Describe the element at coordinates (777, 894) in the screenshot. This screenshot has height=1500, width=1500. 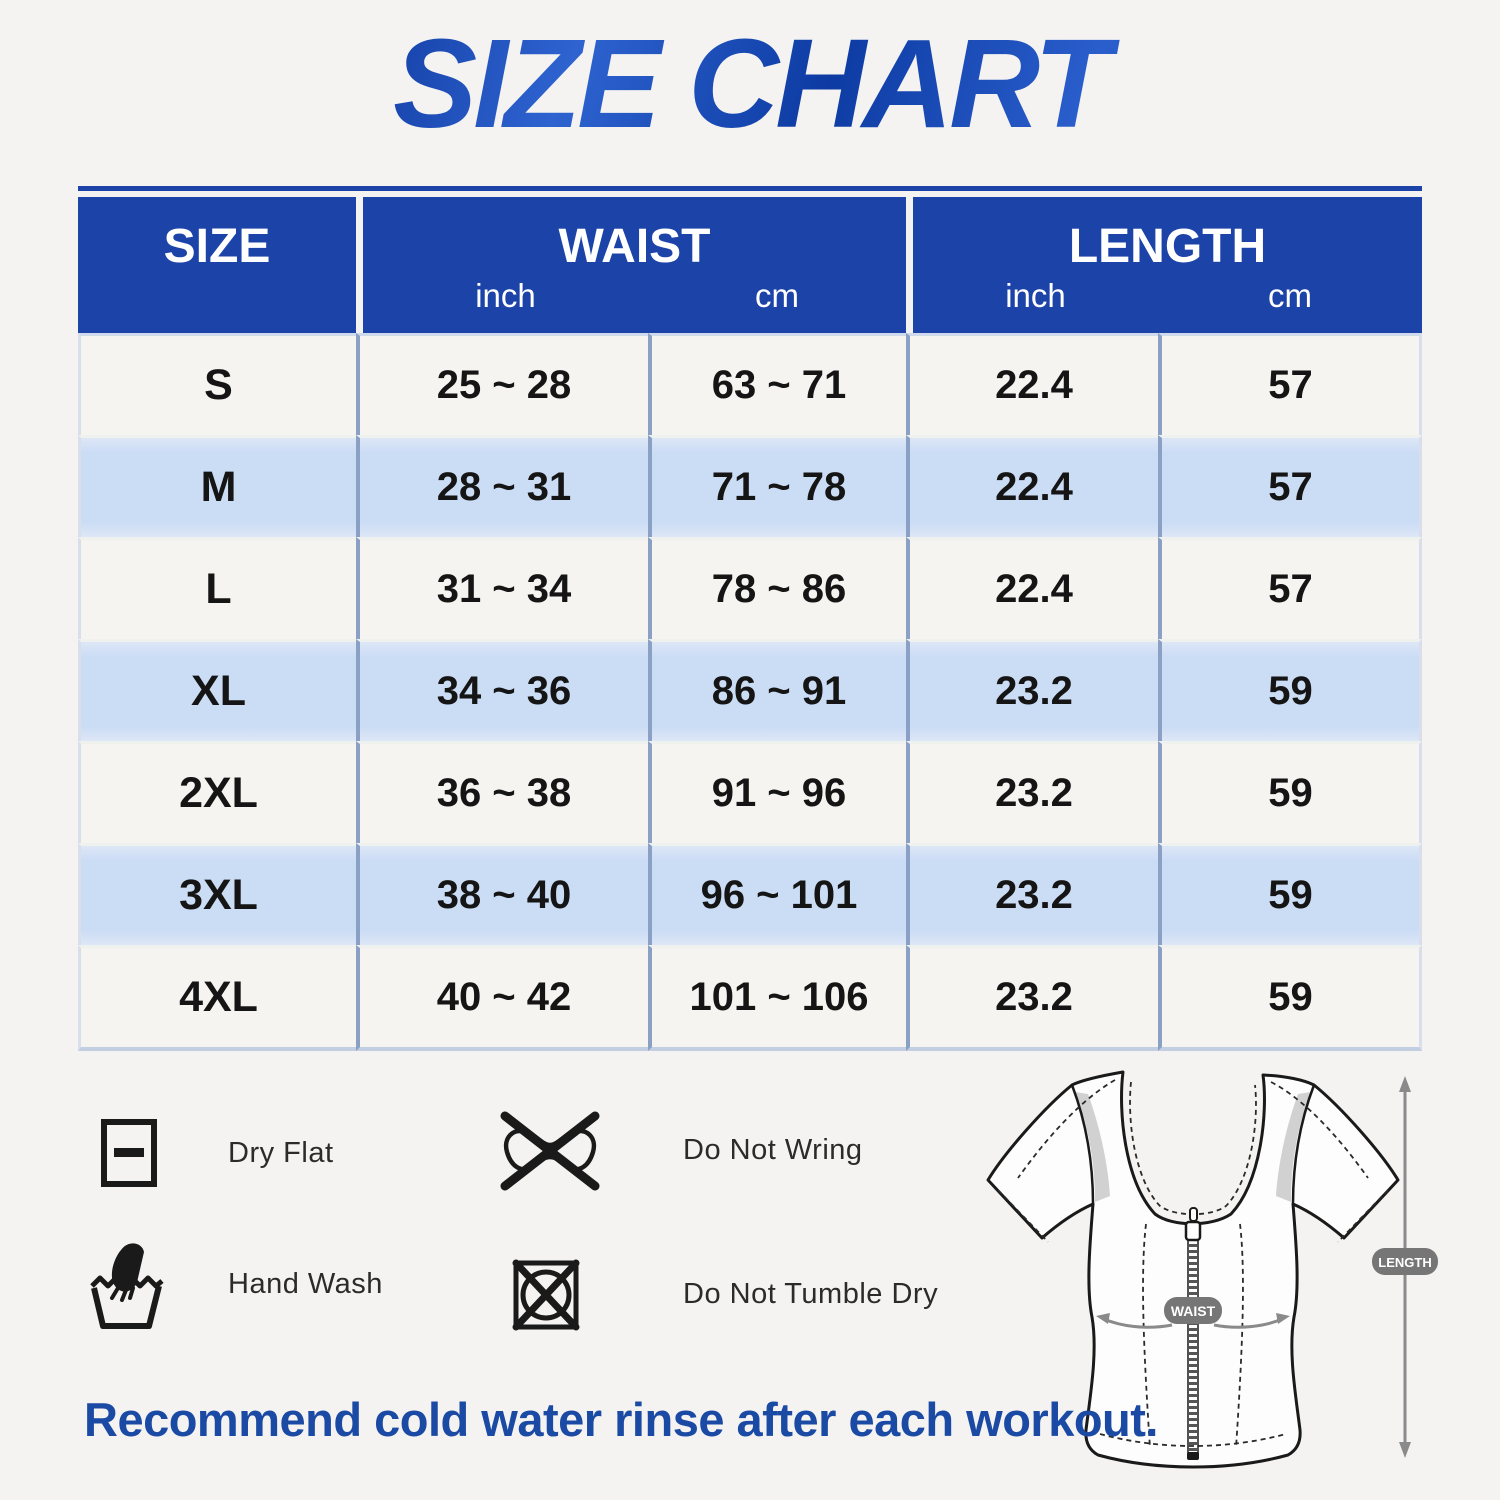
I see `waist-cm-value: 96 ~ 101` at that location.